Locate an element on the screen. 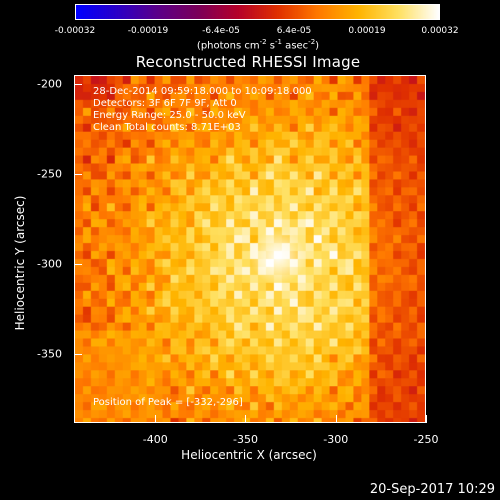 The width and height of the screenshot is (500, 500). y-tick-label: -200 is located at coordinates (49, 84).